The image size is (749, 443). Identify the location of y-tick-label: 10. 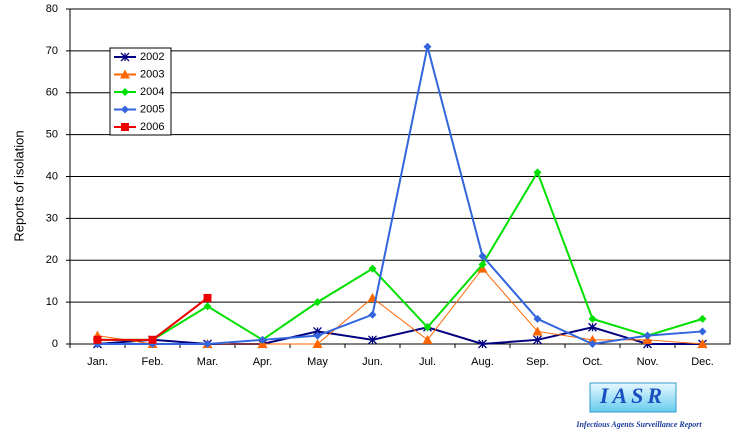
(52, 302).